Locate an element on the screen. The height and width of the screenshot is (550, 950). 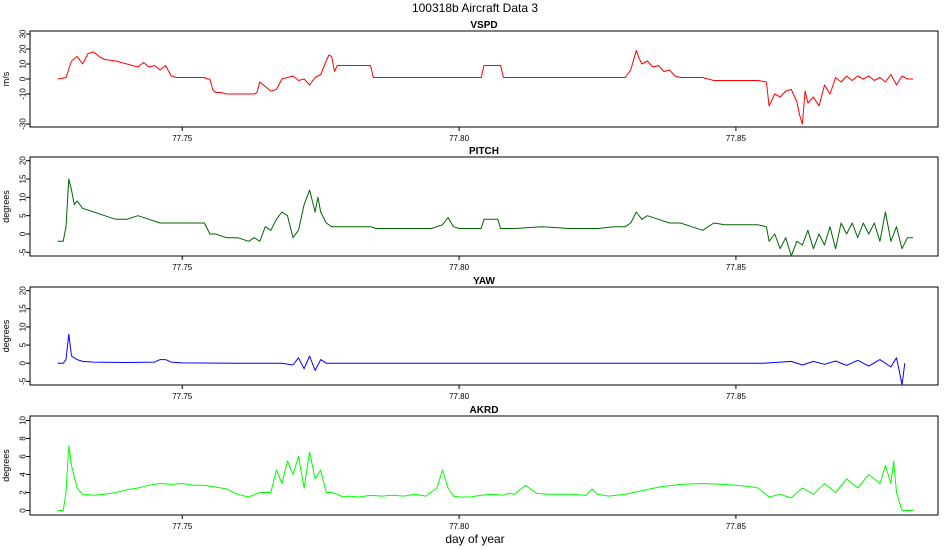
panel-title: AKRD is located at coordinates (484, 410).